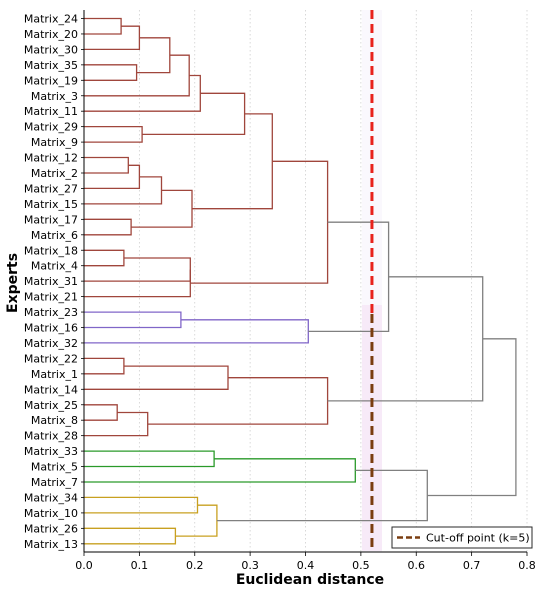  What do you see at coordinates (51, 436) in the screenshot?
I see `leaf-label: Matrix_28` at bounding box center [51, 436].